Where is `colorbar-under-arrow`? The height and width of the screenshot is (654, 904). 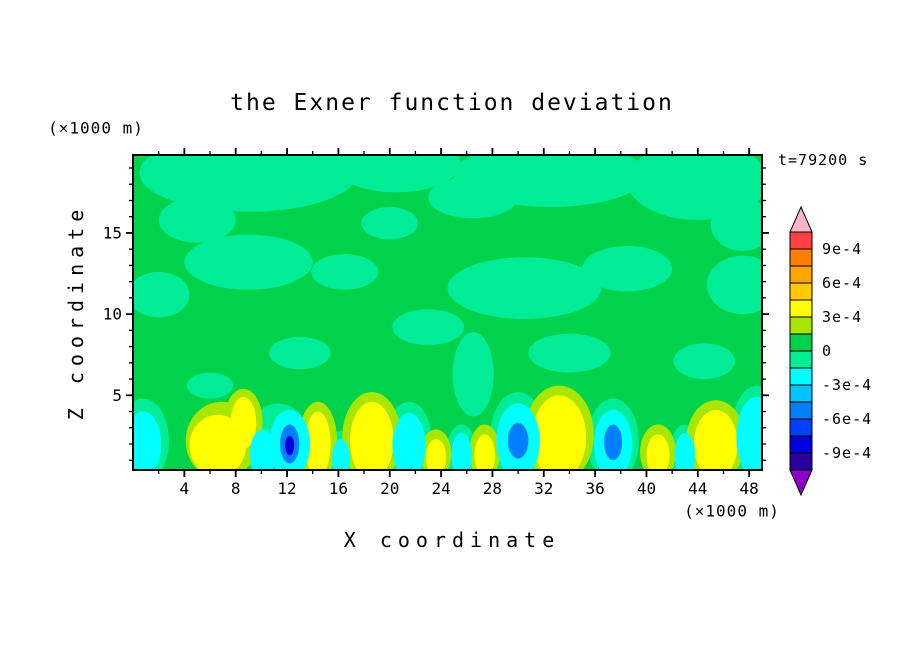
colorbar-under-arrow is located at coordinates (801, 483).